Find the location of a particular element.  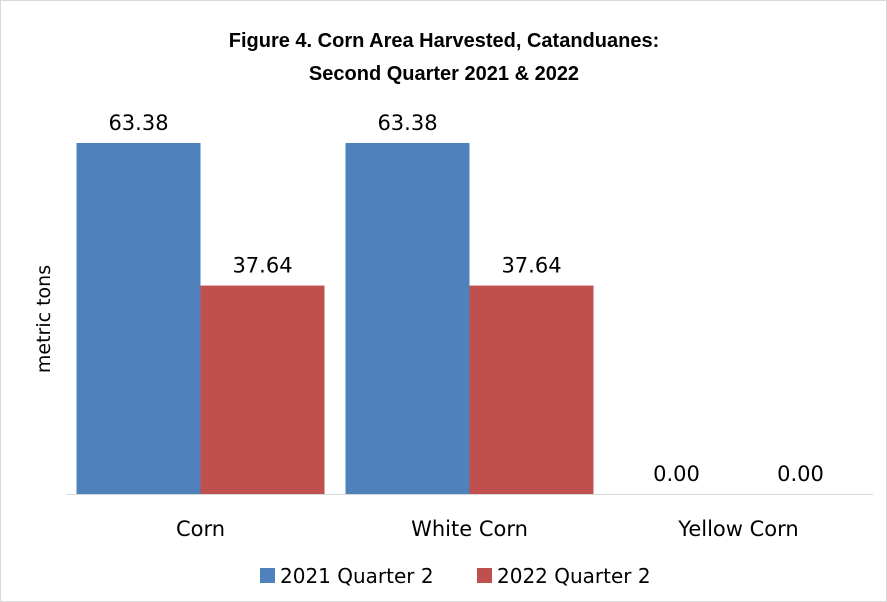

y-axis-label: metric tons is located at coordinates (44, 319).